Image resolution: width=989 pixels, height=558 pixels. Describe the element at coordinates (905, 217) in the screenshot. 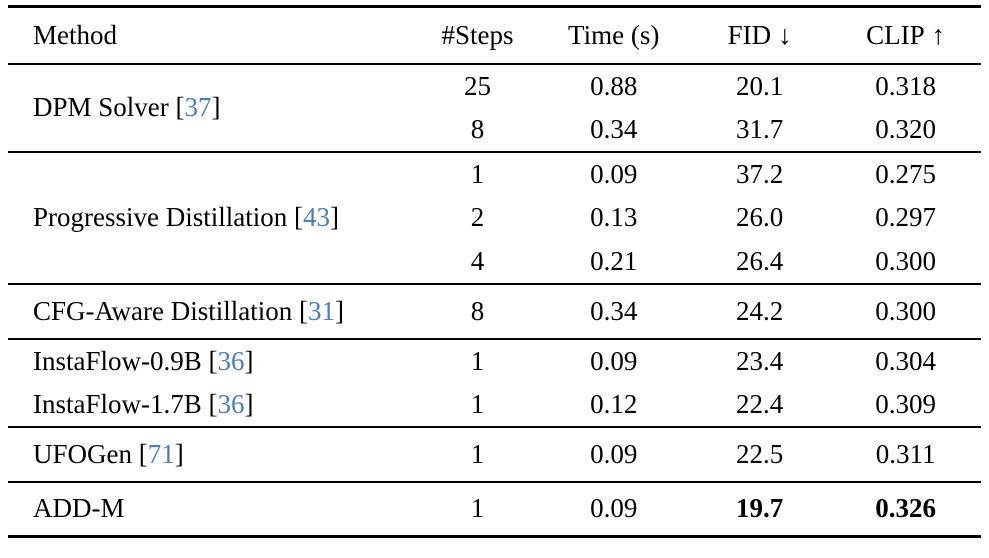

I see `clip-cell: 0.297` at that location.